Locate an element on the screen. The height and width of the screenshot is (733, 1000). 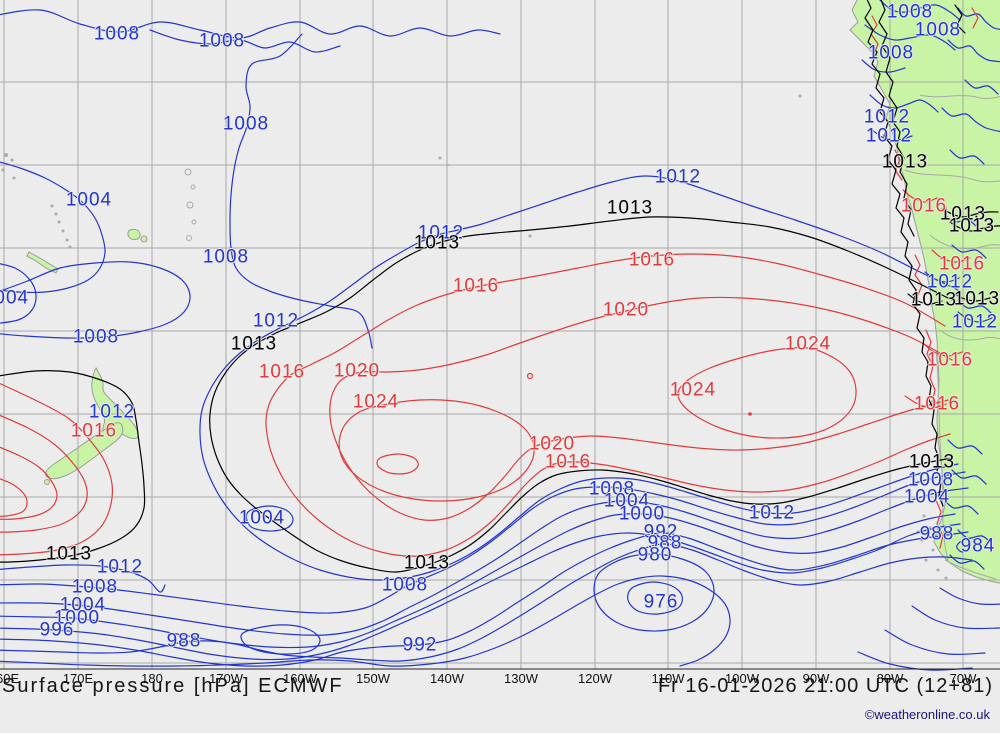
axis-tick: 170W is located at coordinates (226, 678).